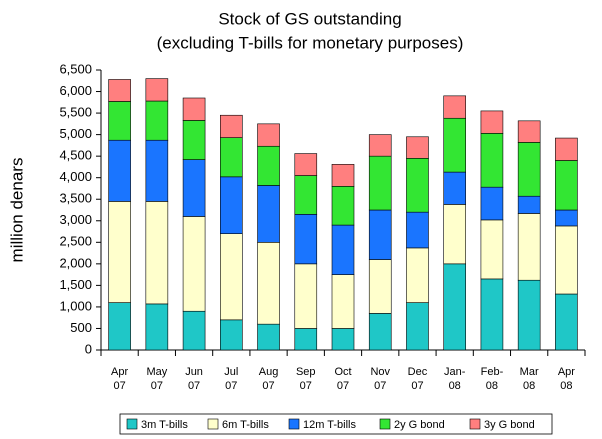  What do you see at coordinates (16, 210) in the screenshot?
I see `y-axis-label: million denars` at bounding box center [16, 210].